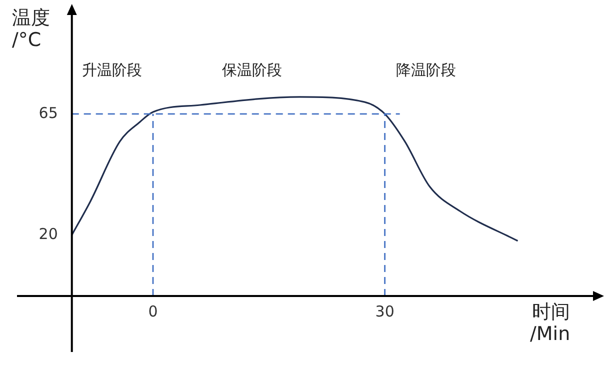 The image size is (607, 367). Describe the element at coordinates (153, 311) in the screenshot. I see `x-tick-label: 0` at that location.